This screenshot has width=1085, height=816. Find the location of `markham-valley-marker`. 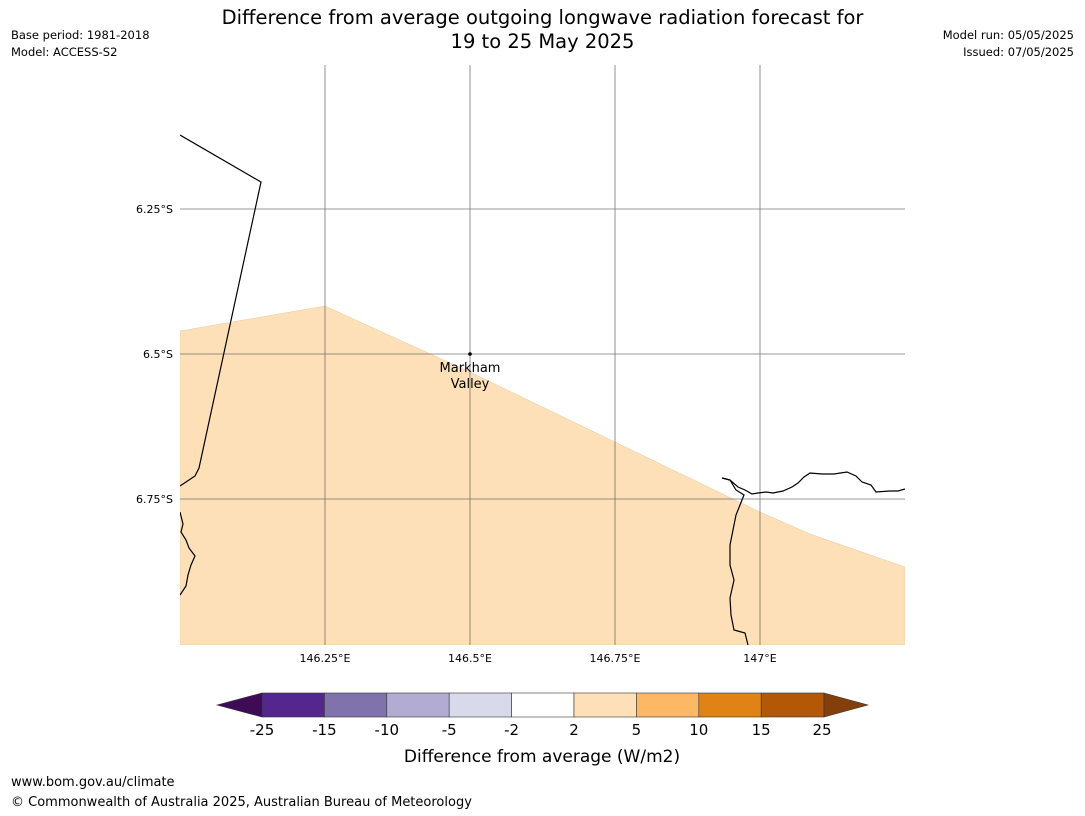

markham-valley-marker is located at coordinates (470, 354).